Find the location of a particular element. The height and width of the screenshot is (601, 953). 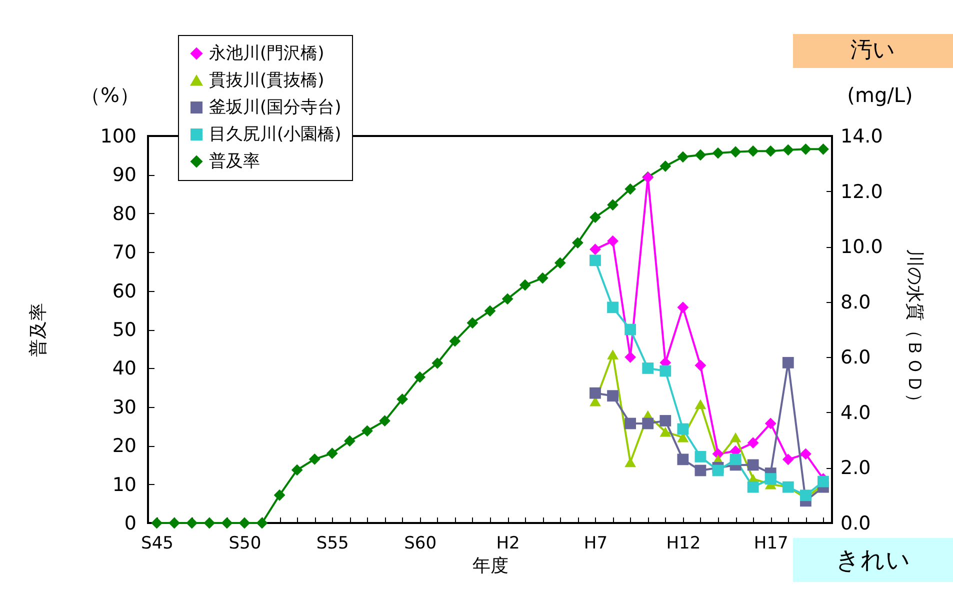

y-tick-label: 90 is located at coordinates (124, 175).